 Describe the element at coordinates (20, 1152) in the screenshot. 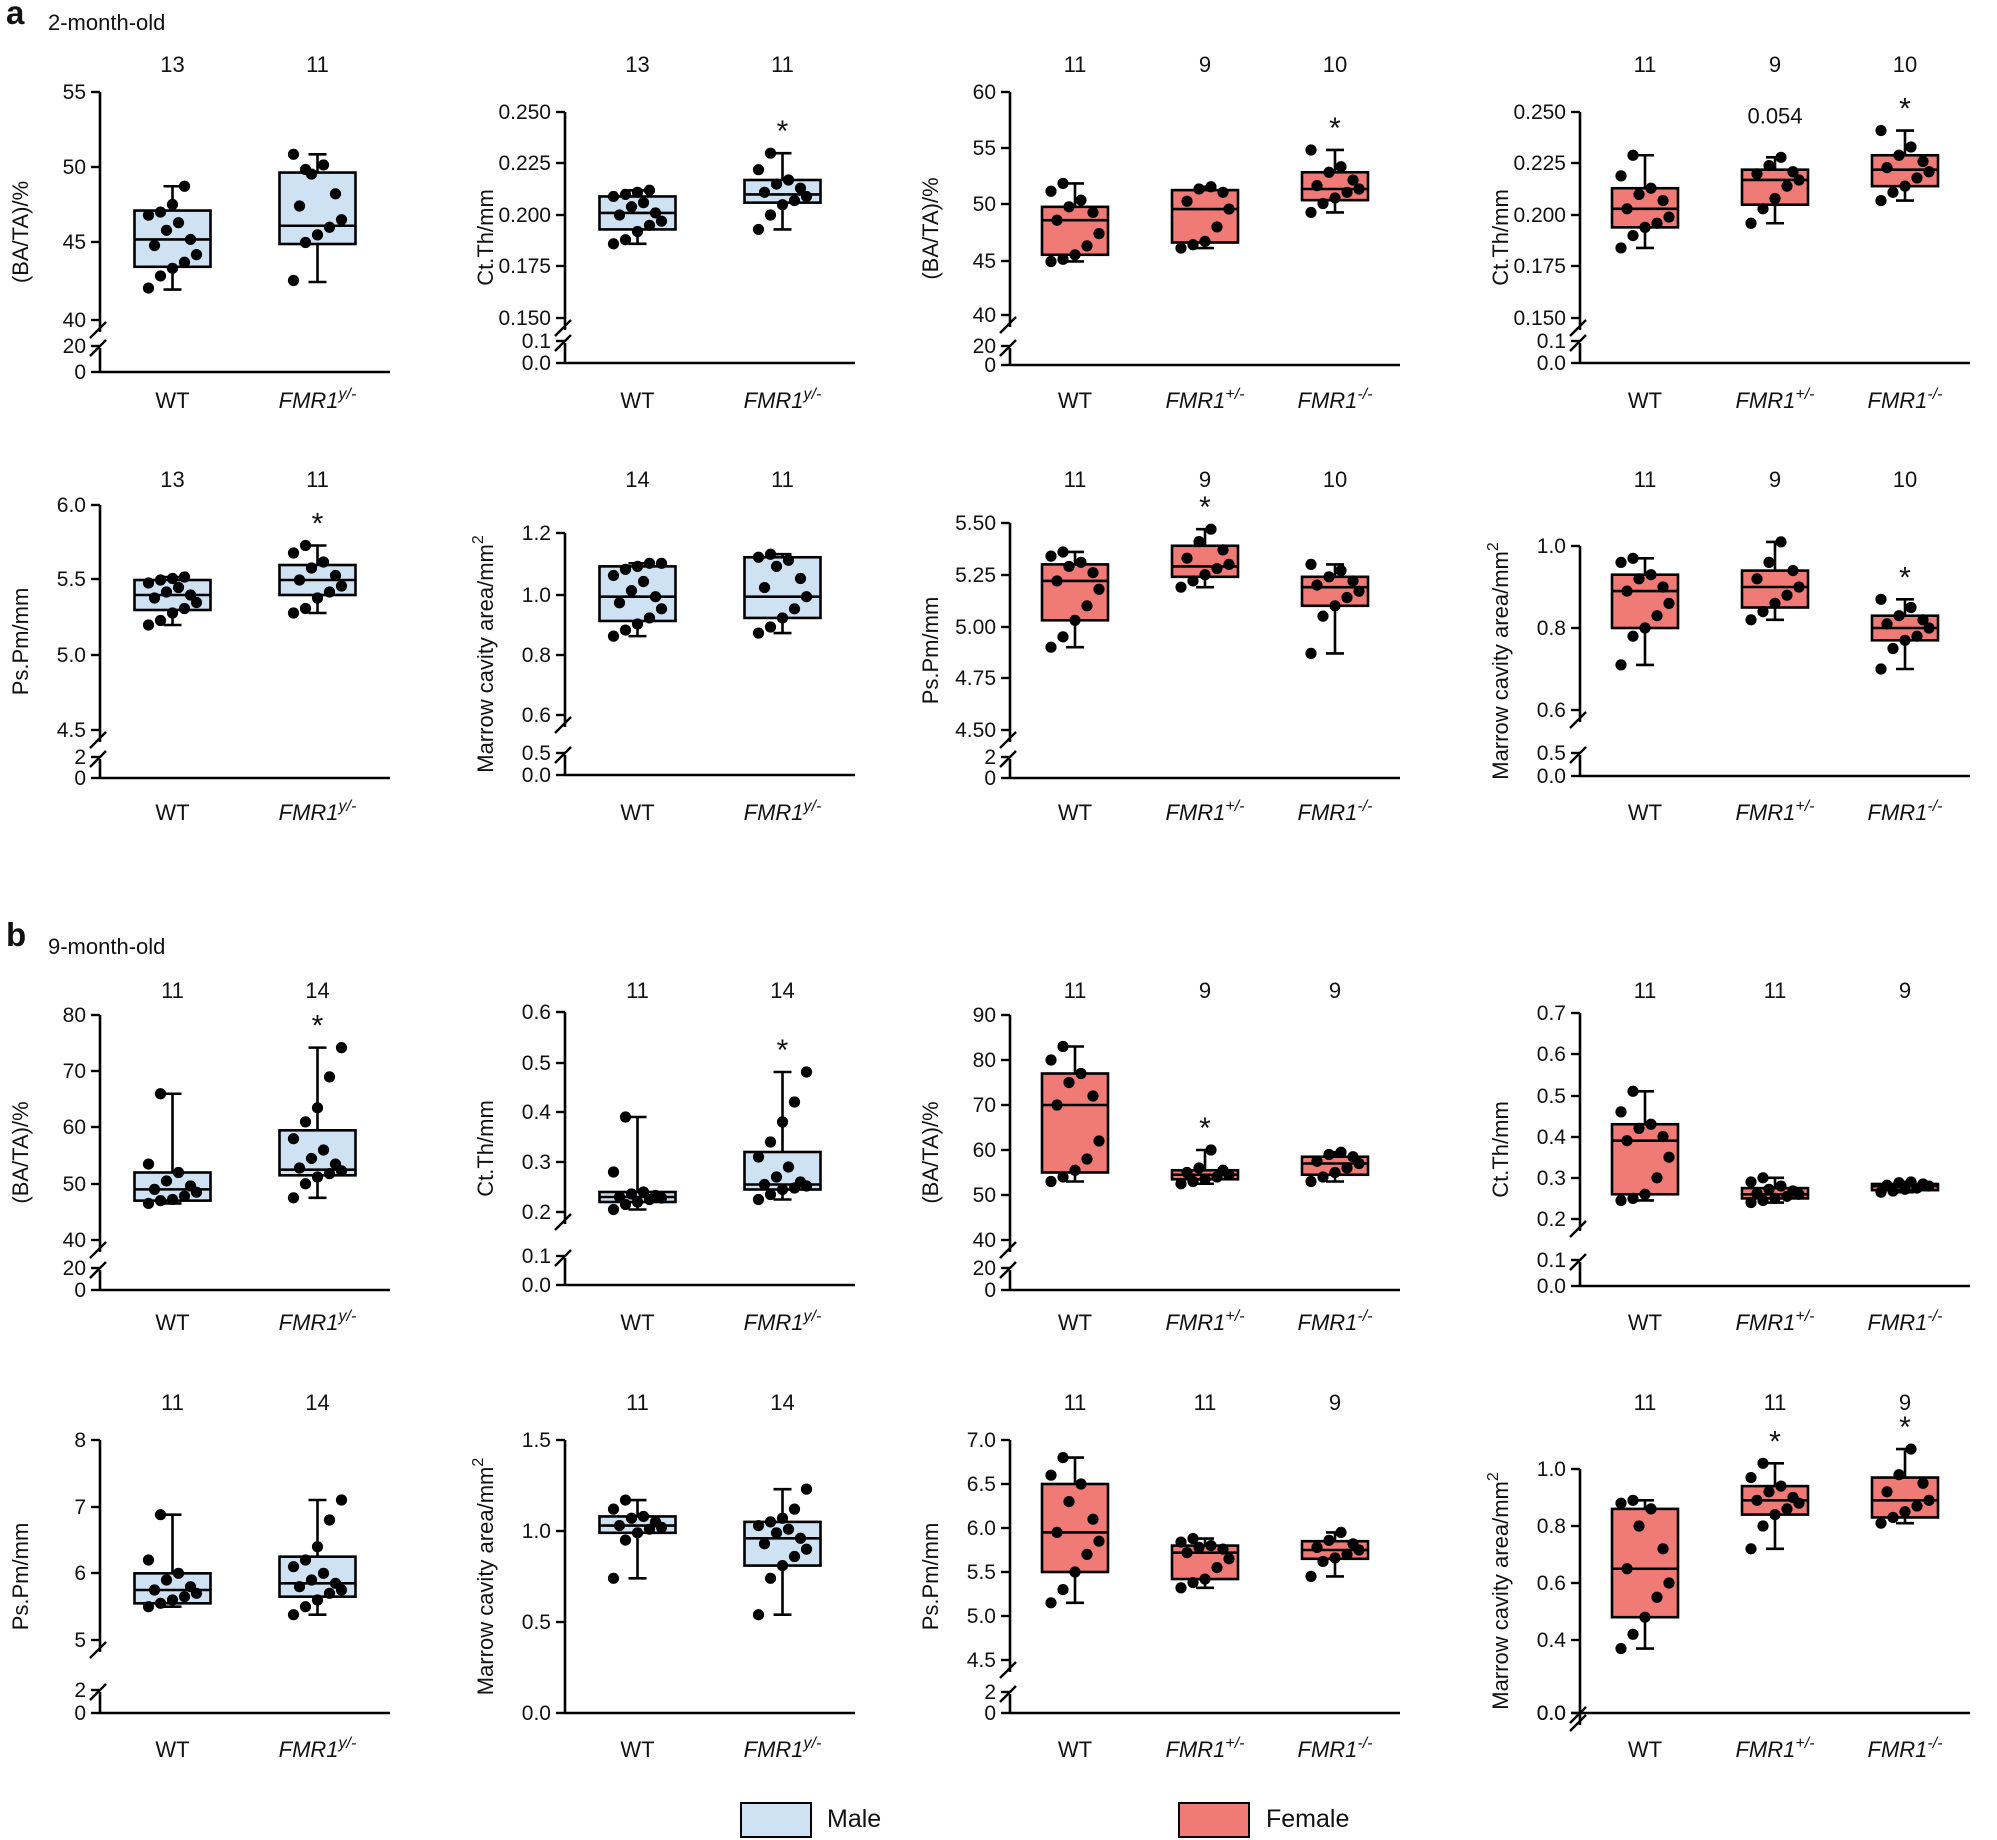

I see `y-axis-label: (BA/TA)/%` at that location.